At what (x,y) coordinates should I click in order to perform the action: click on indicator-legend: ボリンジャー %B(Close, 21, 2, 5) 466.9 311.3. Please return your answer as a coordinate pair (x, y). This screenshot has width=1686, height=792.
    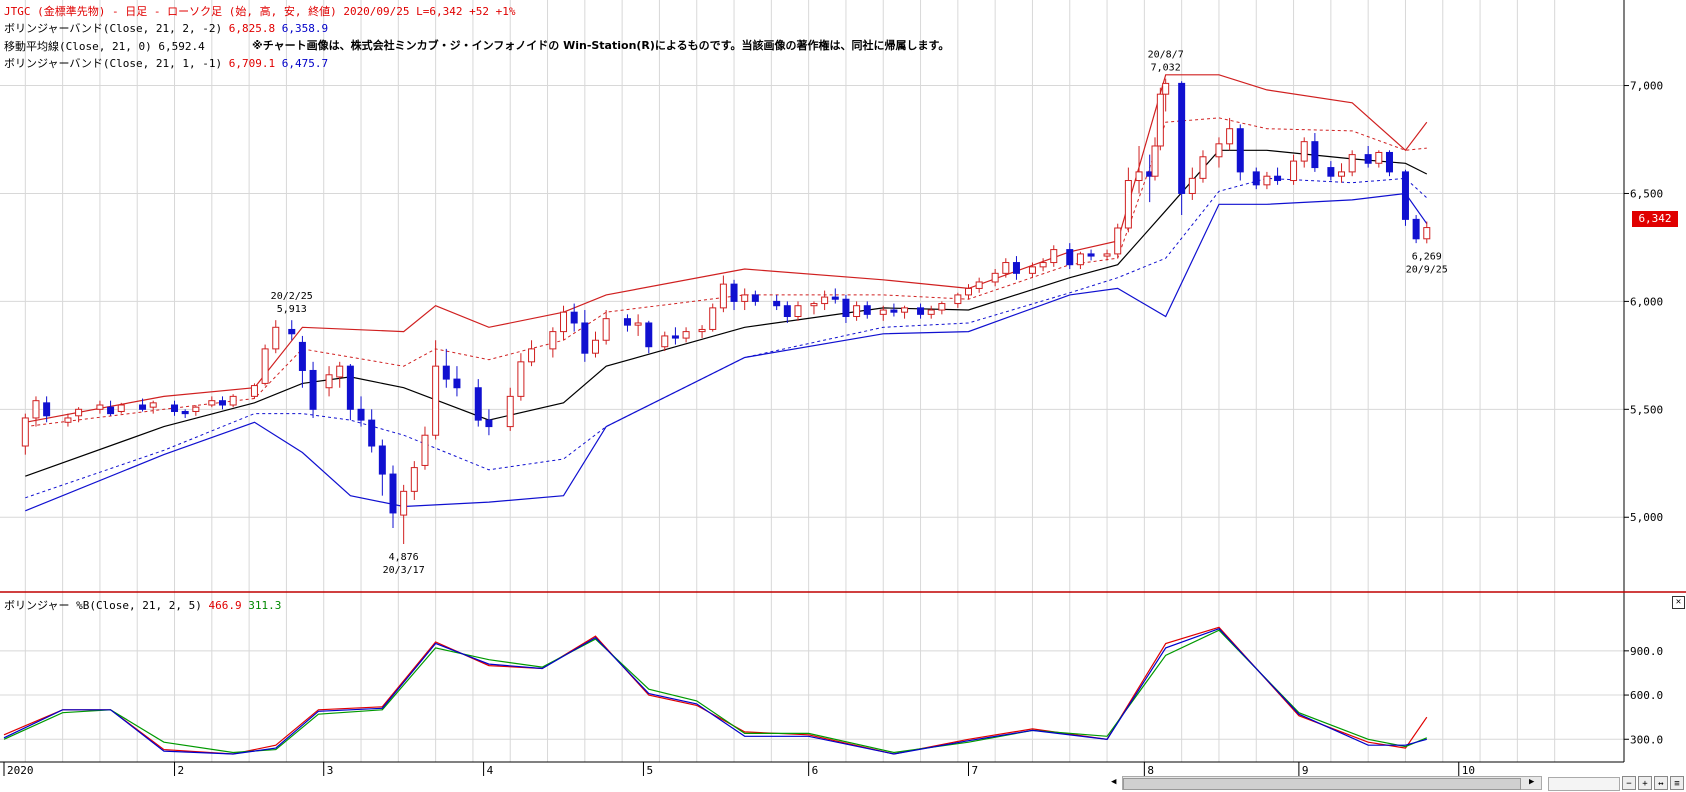
    Looking at the image, I should click on (142, 605).